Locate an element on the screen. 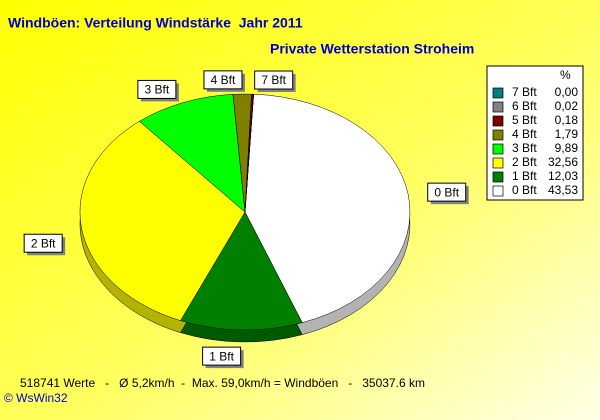 The width and height of the screenshot is (600, 420). legend-value: 9,89 is located at coordinates (567, 148).